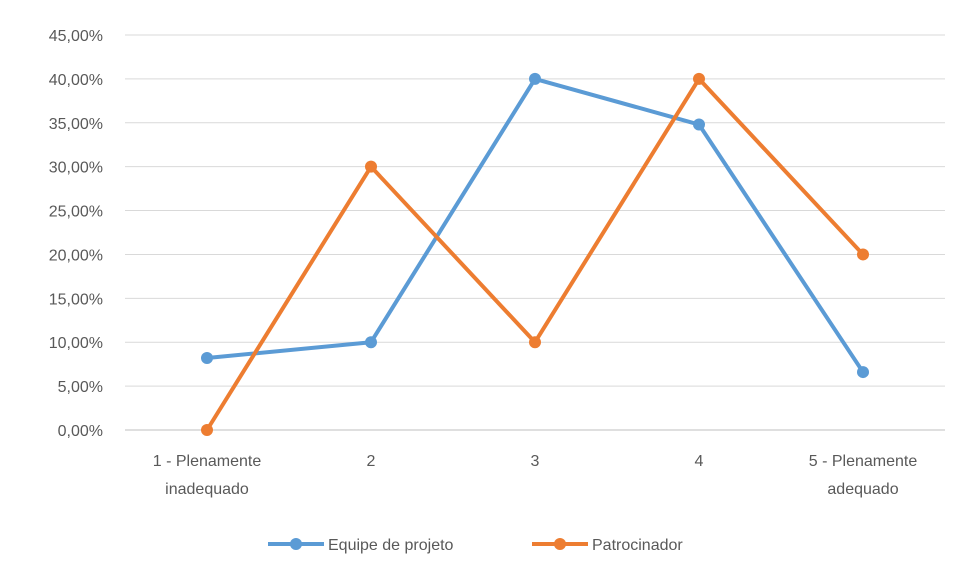  What do you see at coordinates (76, 168) in the screenshot?
I see `y-tick-label: 30,00%` at bounding box center [76, 168].